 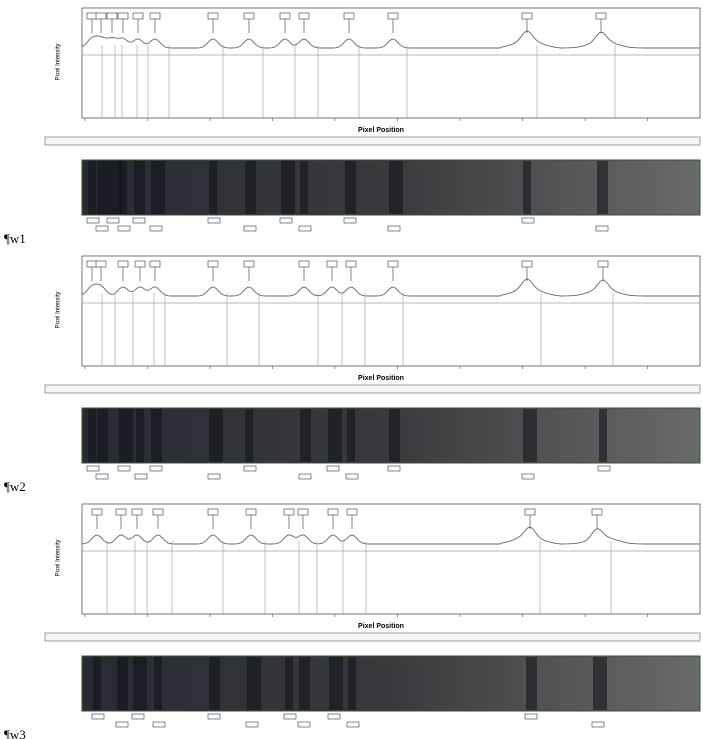 What do you see at coordinates (15, 733) in the screenshot?
I see `lane-label: ¶w3` at bounding box center [15, 733].